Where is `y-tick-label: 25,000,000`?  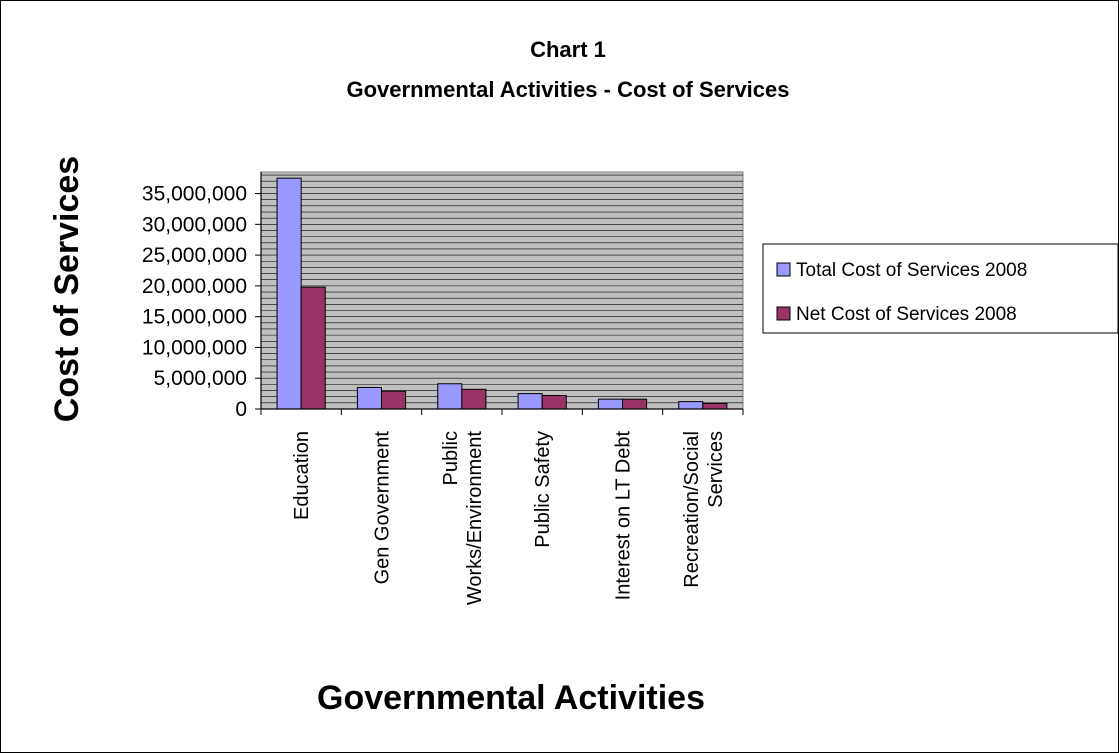
y-tick-label: 25,000,000 is located at coordinates (194, 255).